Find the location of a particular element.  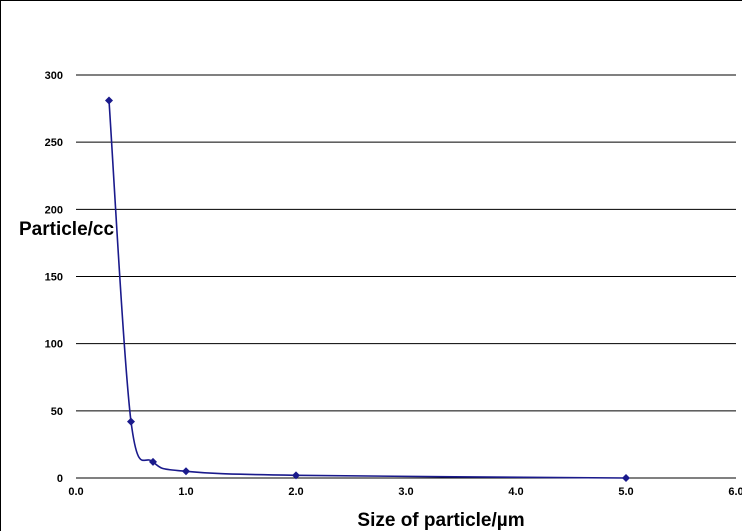

y-tick-label: 100 is located at coordinates (54, 345).